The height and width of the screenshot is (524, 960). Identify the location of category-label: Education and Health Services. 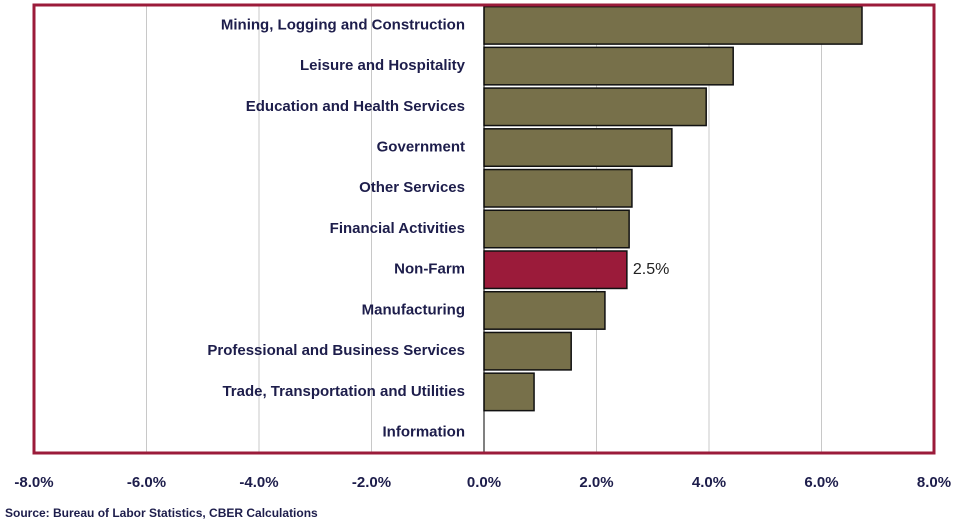
(355, 106).